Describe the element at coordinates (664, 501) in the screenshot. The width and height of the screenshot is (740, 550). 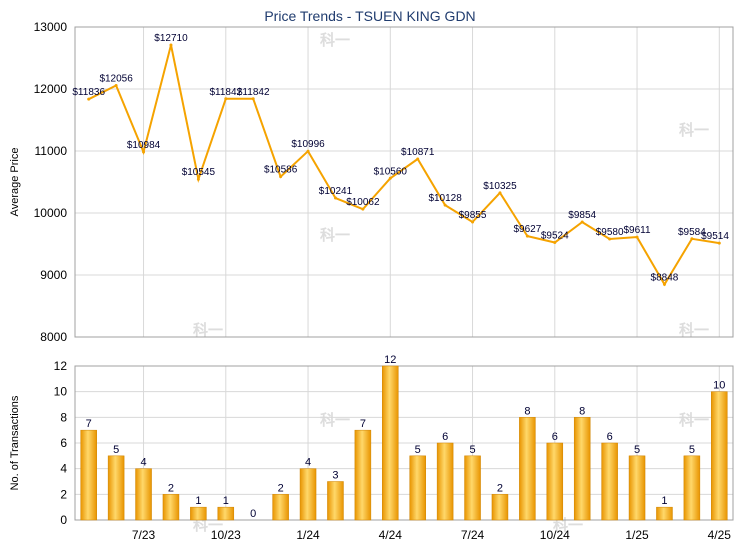
I see `transaction-label-21: 1` at that location.